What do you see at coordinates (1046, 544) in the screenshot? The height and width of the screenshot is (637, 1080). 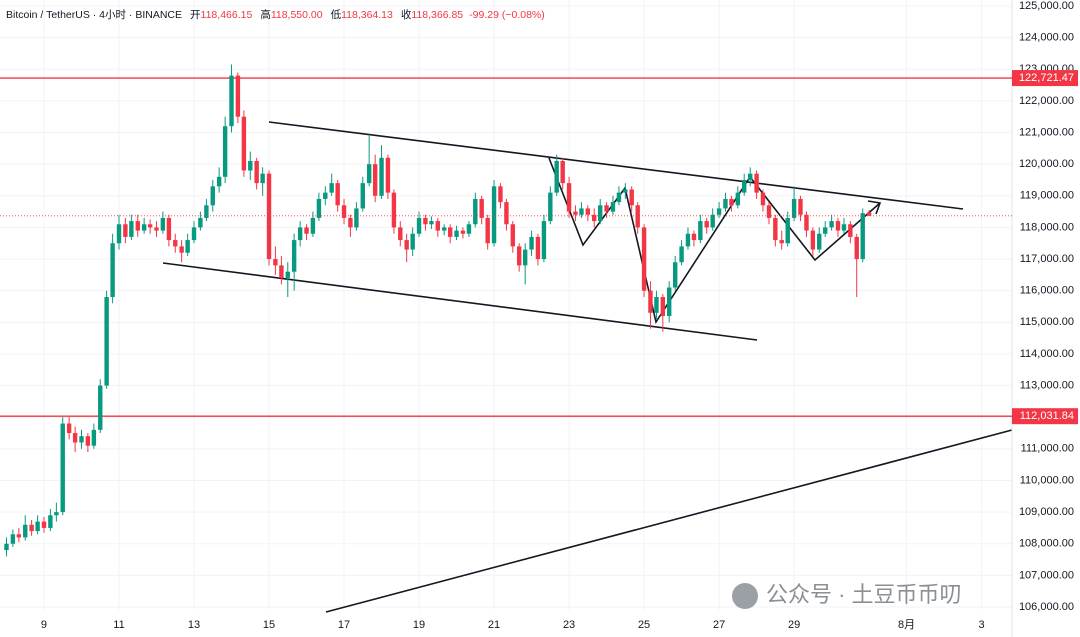 I see `y-tick-label: 108,000.00` at bounding box center [1046, 544].